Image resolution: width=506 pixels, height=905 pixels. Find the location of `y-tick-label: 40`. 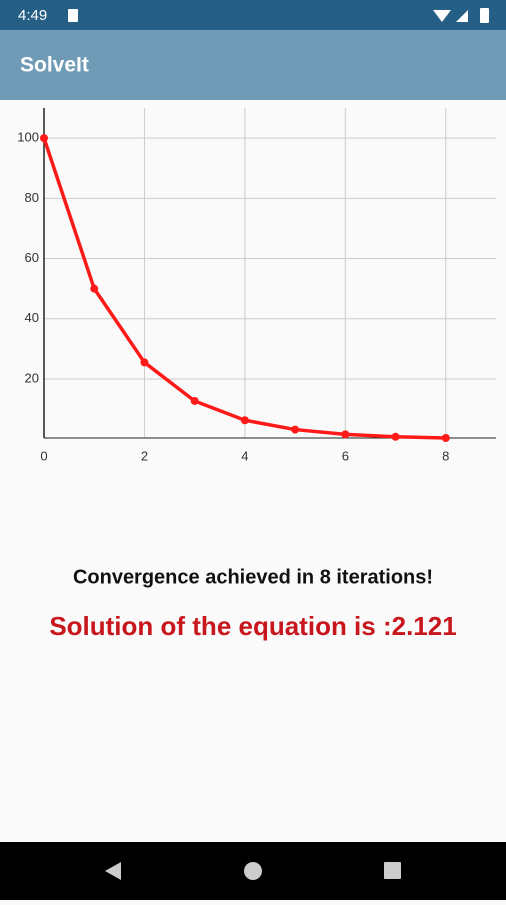

y-tick-label: 40 is located at coordinates (32, 317).